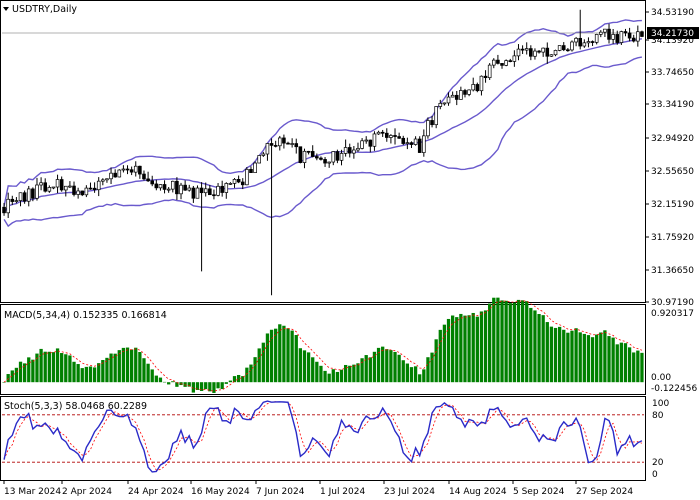 The image size is (700, 500). What do you see at coordinates (660, 404) in the screenshot?
I see `stoch-axis-label: 100` at bounding box center [660, 404].